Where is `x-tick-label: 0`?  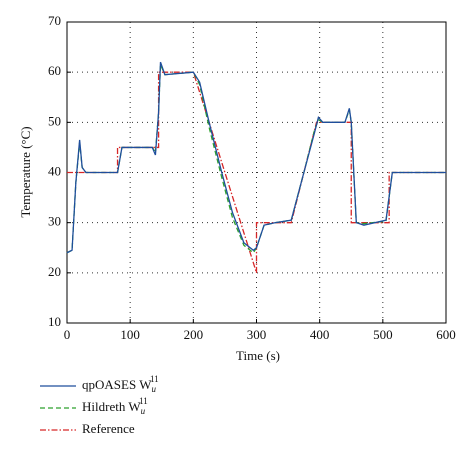 x-tick-label: 0 is located at coordinates (67, 334).